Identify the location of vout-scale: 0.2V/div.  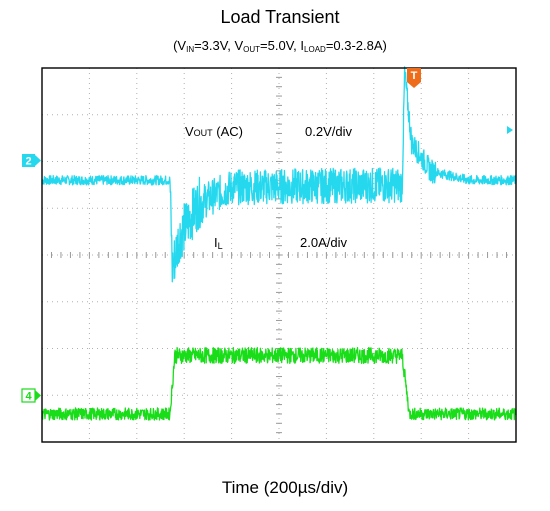
(328, 131).